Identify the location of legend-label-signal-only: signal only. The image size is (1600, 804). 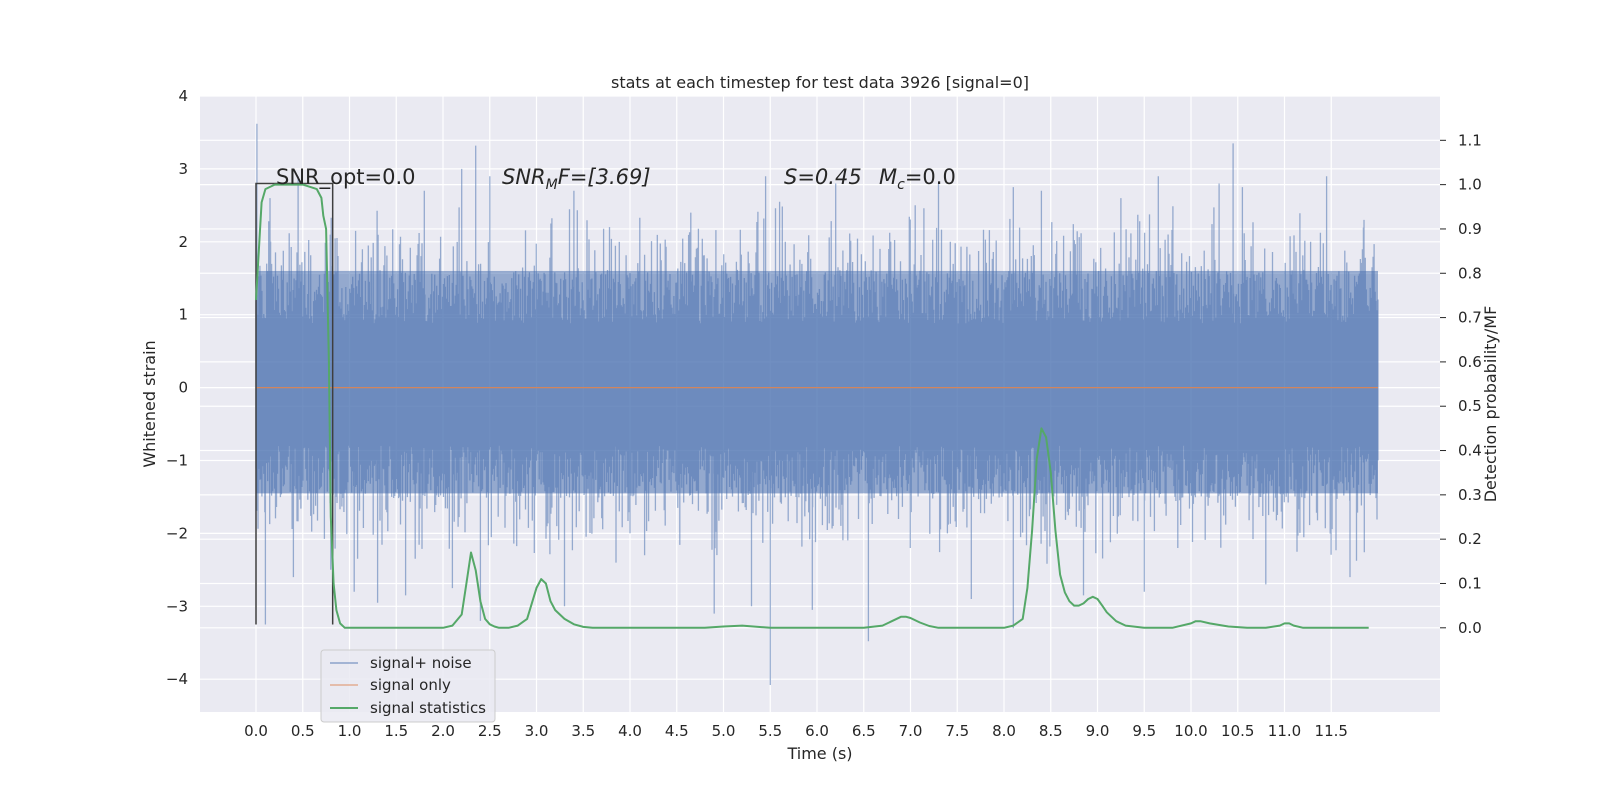
(410, 685).